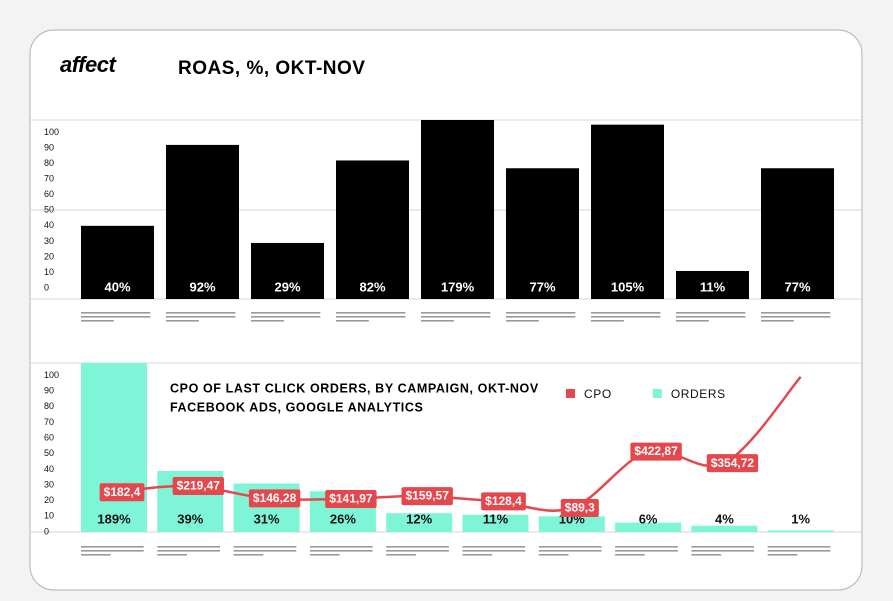 The image size is (893, 601). I want to click on legend-label: CPO, so click(598, 394).